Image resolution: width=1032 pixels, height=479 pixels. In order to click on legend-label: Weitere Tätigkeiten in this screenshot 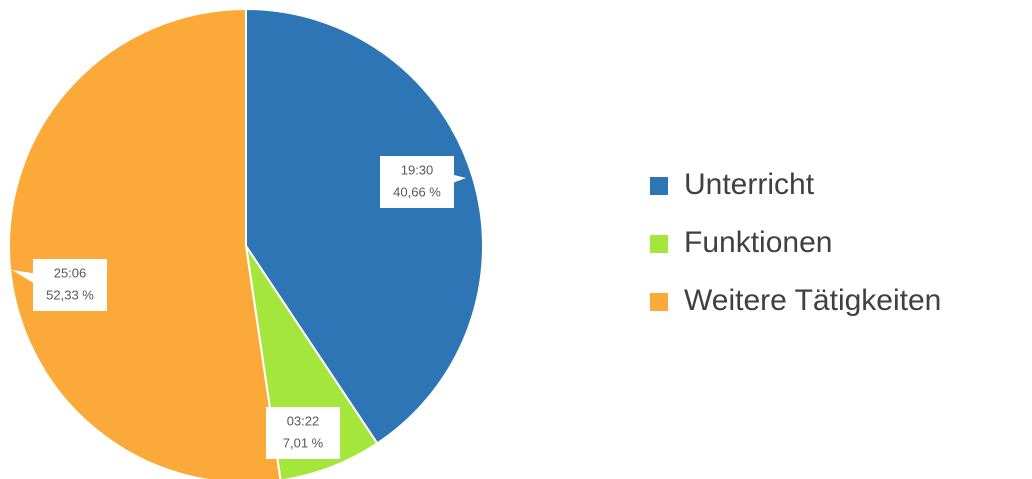, I will do `click(812, 300)`.